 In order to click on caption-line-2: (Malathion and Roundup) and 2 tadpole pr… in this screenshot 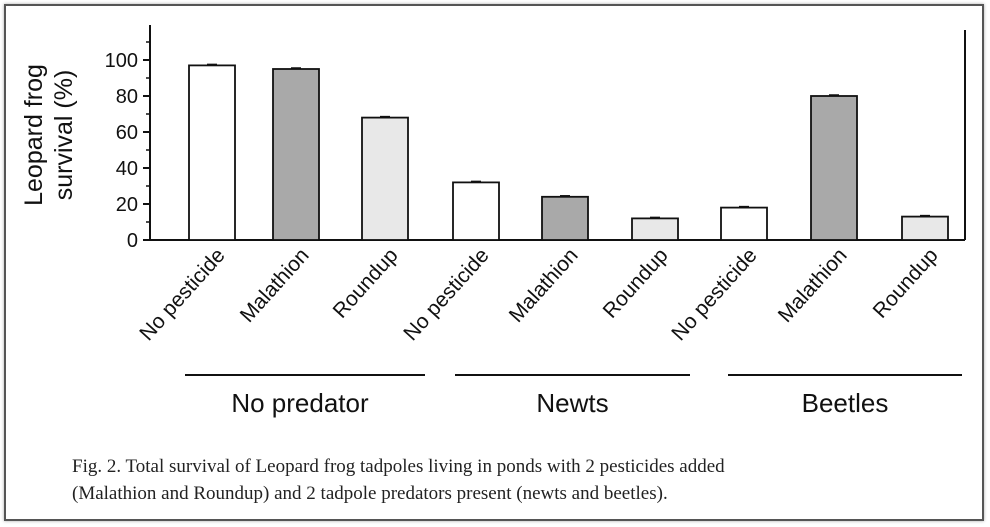, I will do `click(370, 493)`.